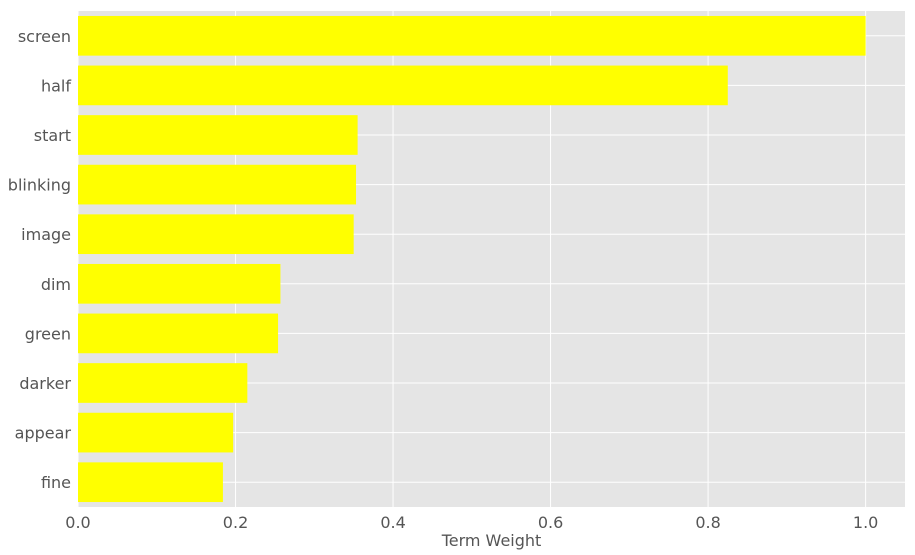 This screenshot has width=915, height=555. Describe the element at coordinates (472, 35) in the screenshot. I see `bar-screen` at that location.